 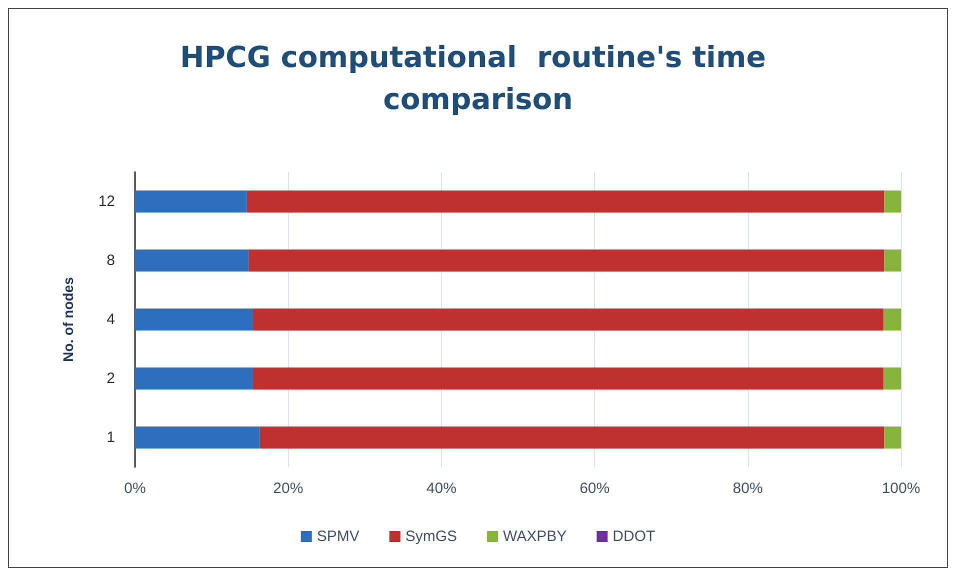 What do you see at coordinates (634, 536) in the screenshot?
I see `legend-label: DDOT` at bounding box center [634, 536].